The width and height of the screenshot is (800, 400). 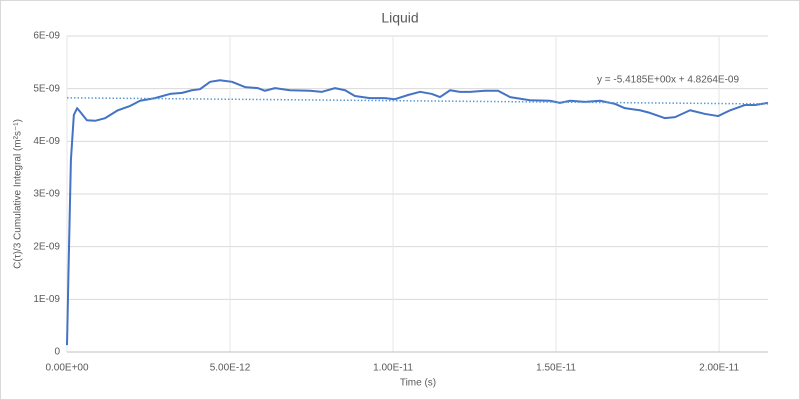 What do you see at coordinates (57, 352) in the screenshot?
I see `y-tick-label: 0` at bounding box center [57, 352].